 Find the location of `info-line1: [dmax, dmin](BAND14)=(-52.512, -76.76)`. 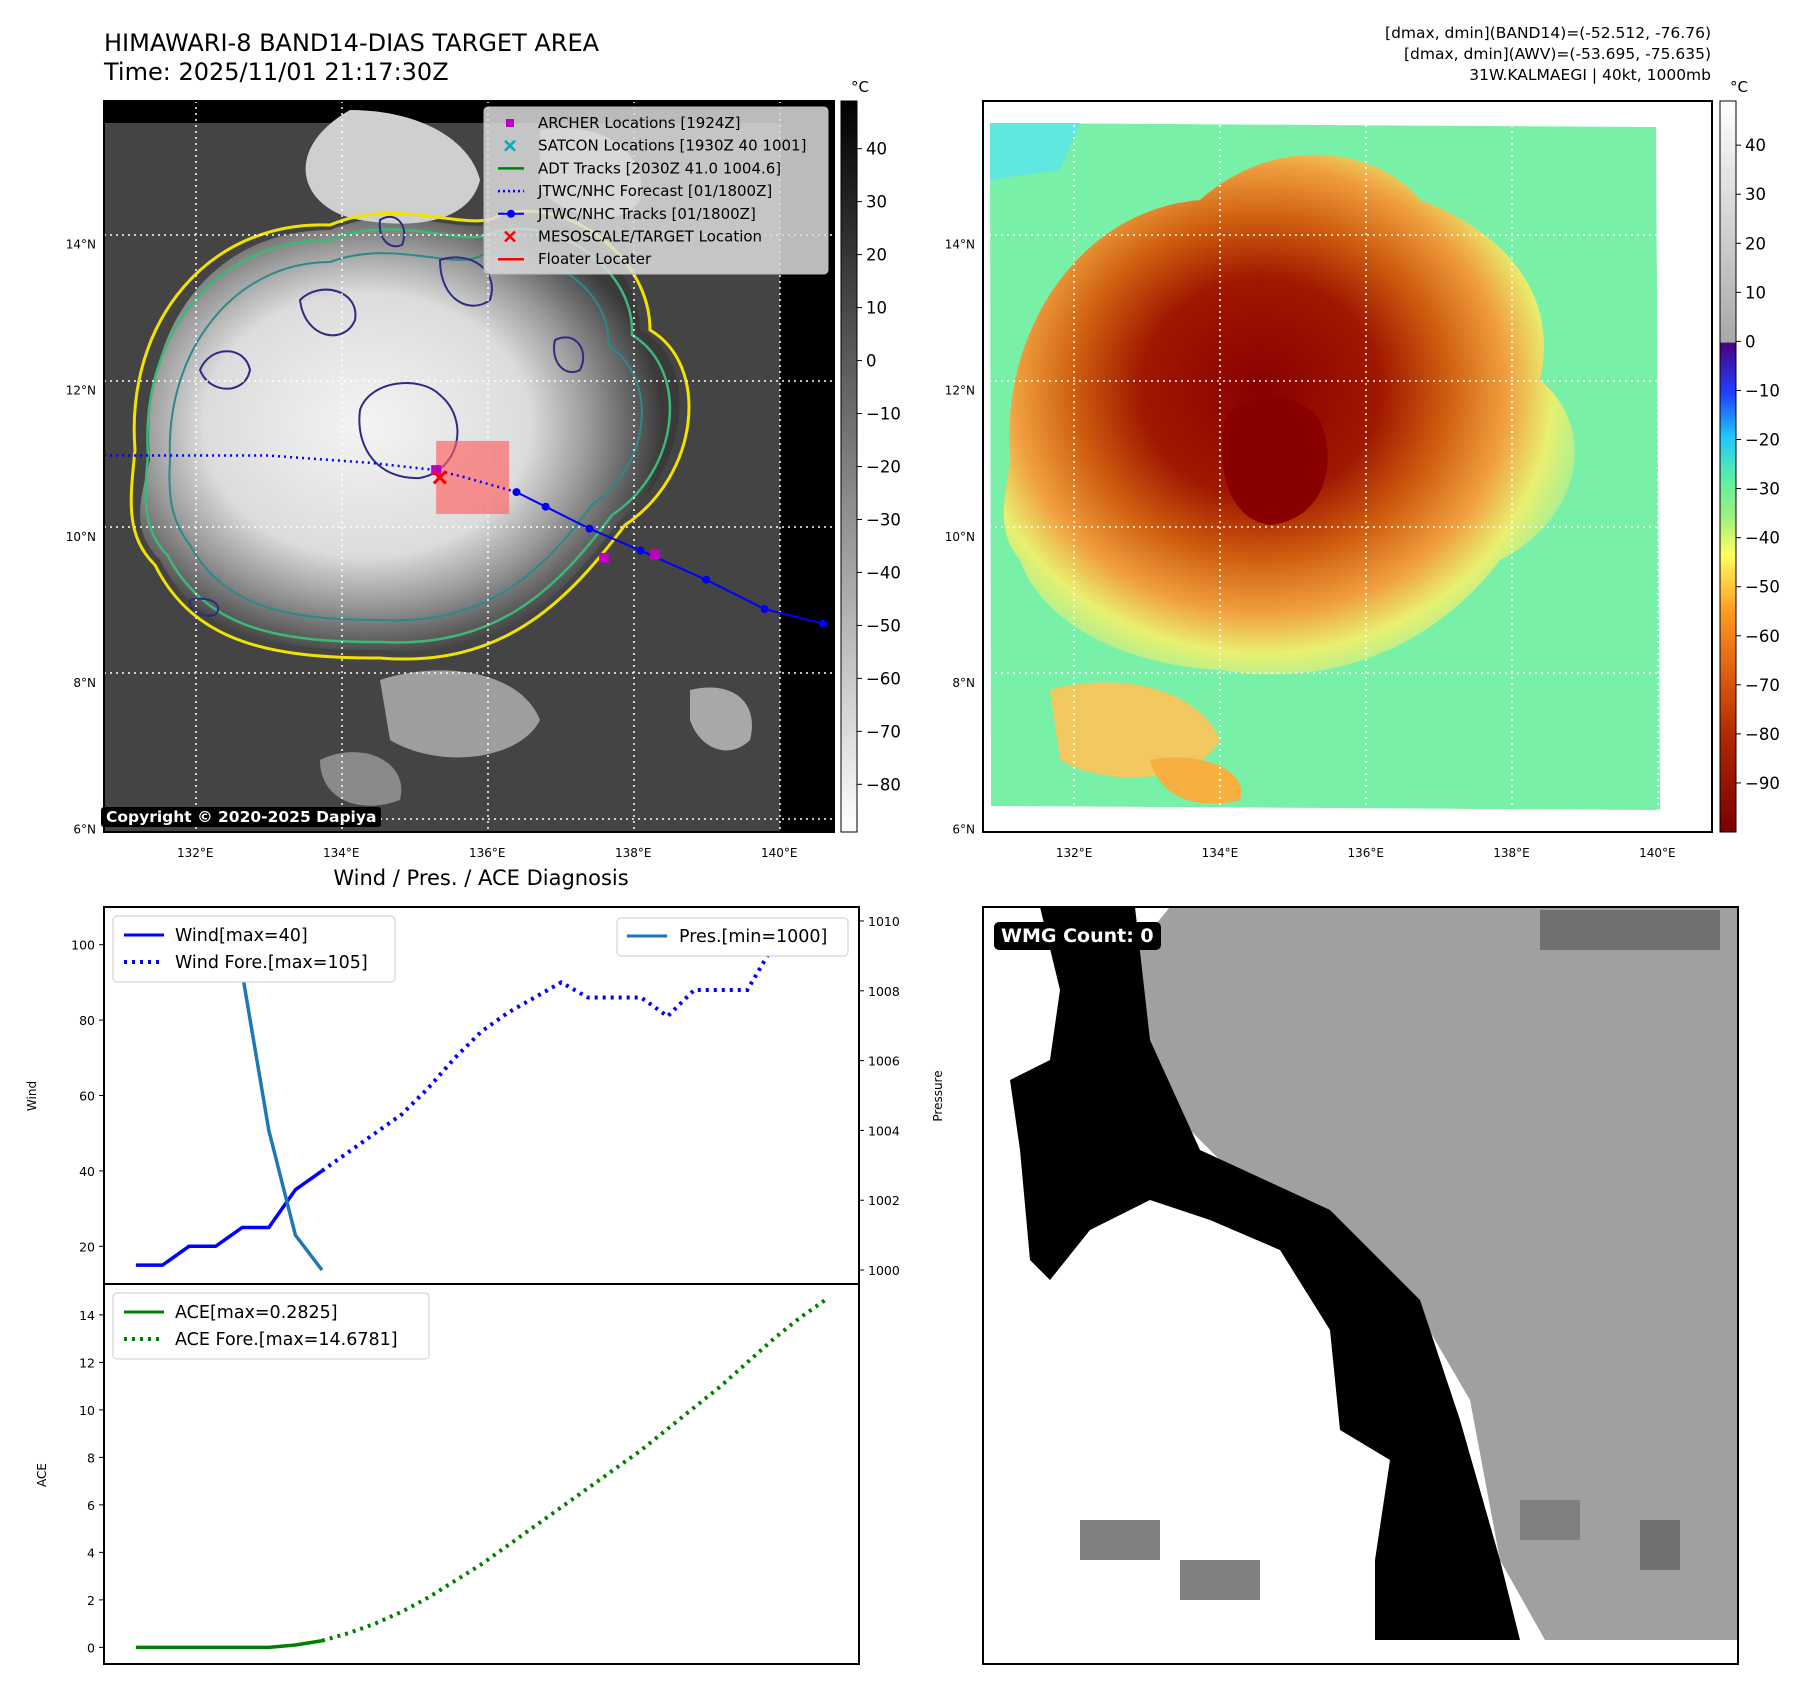

info-line1: [dmax, dmin](BAND14)=(-52.512, -76.76) is located at coordinates (1548, 33).